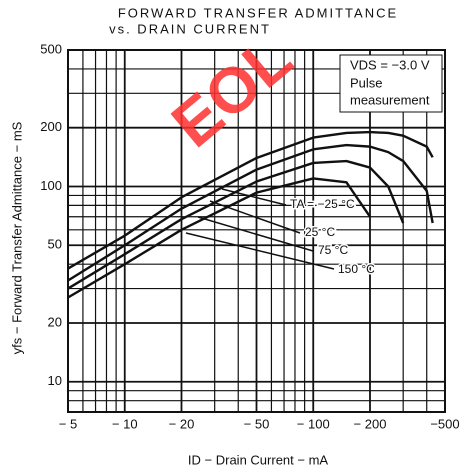  I want to click on annotation: Pulse, so click(366, 82).